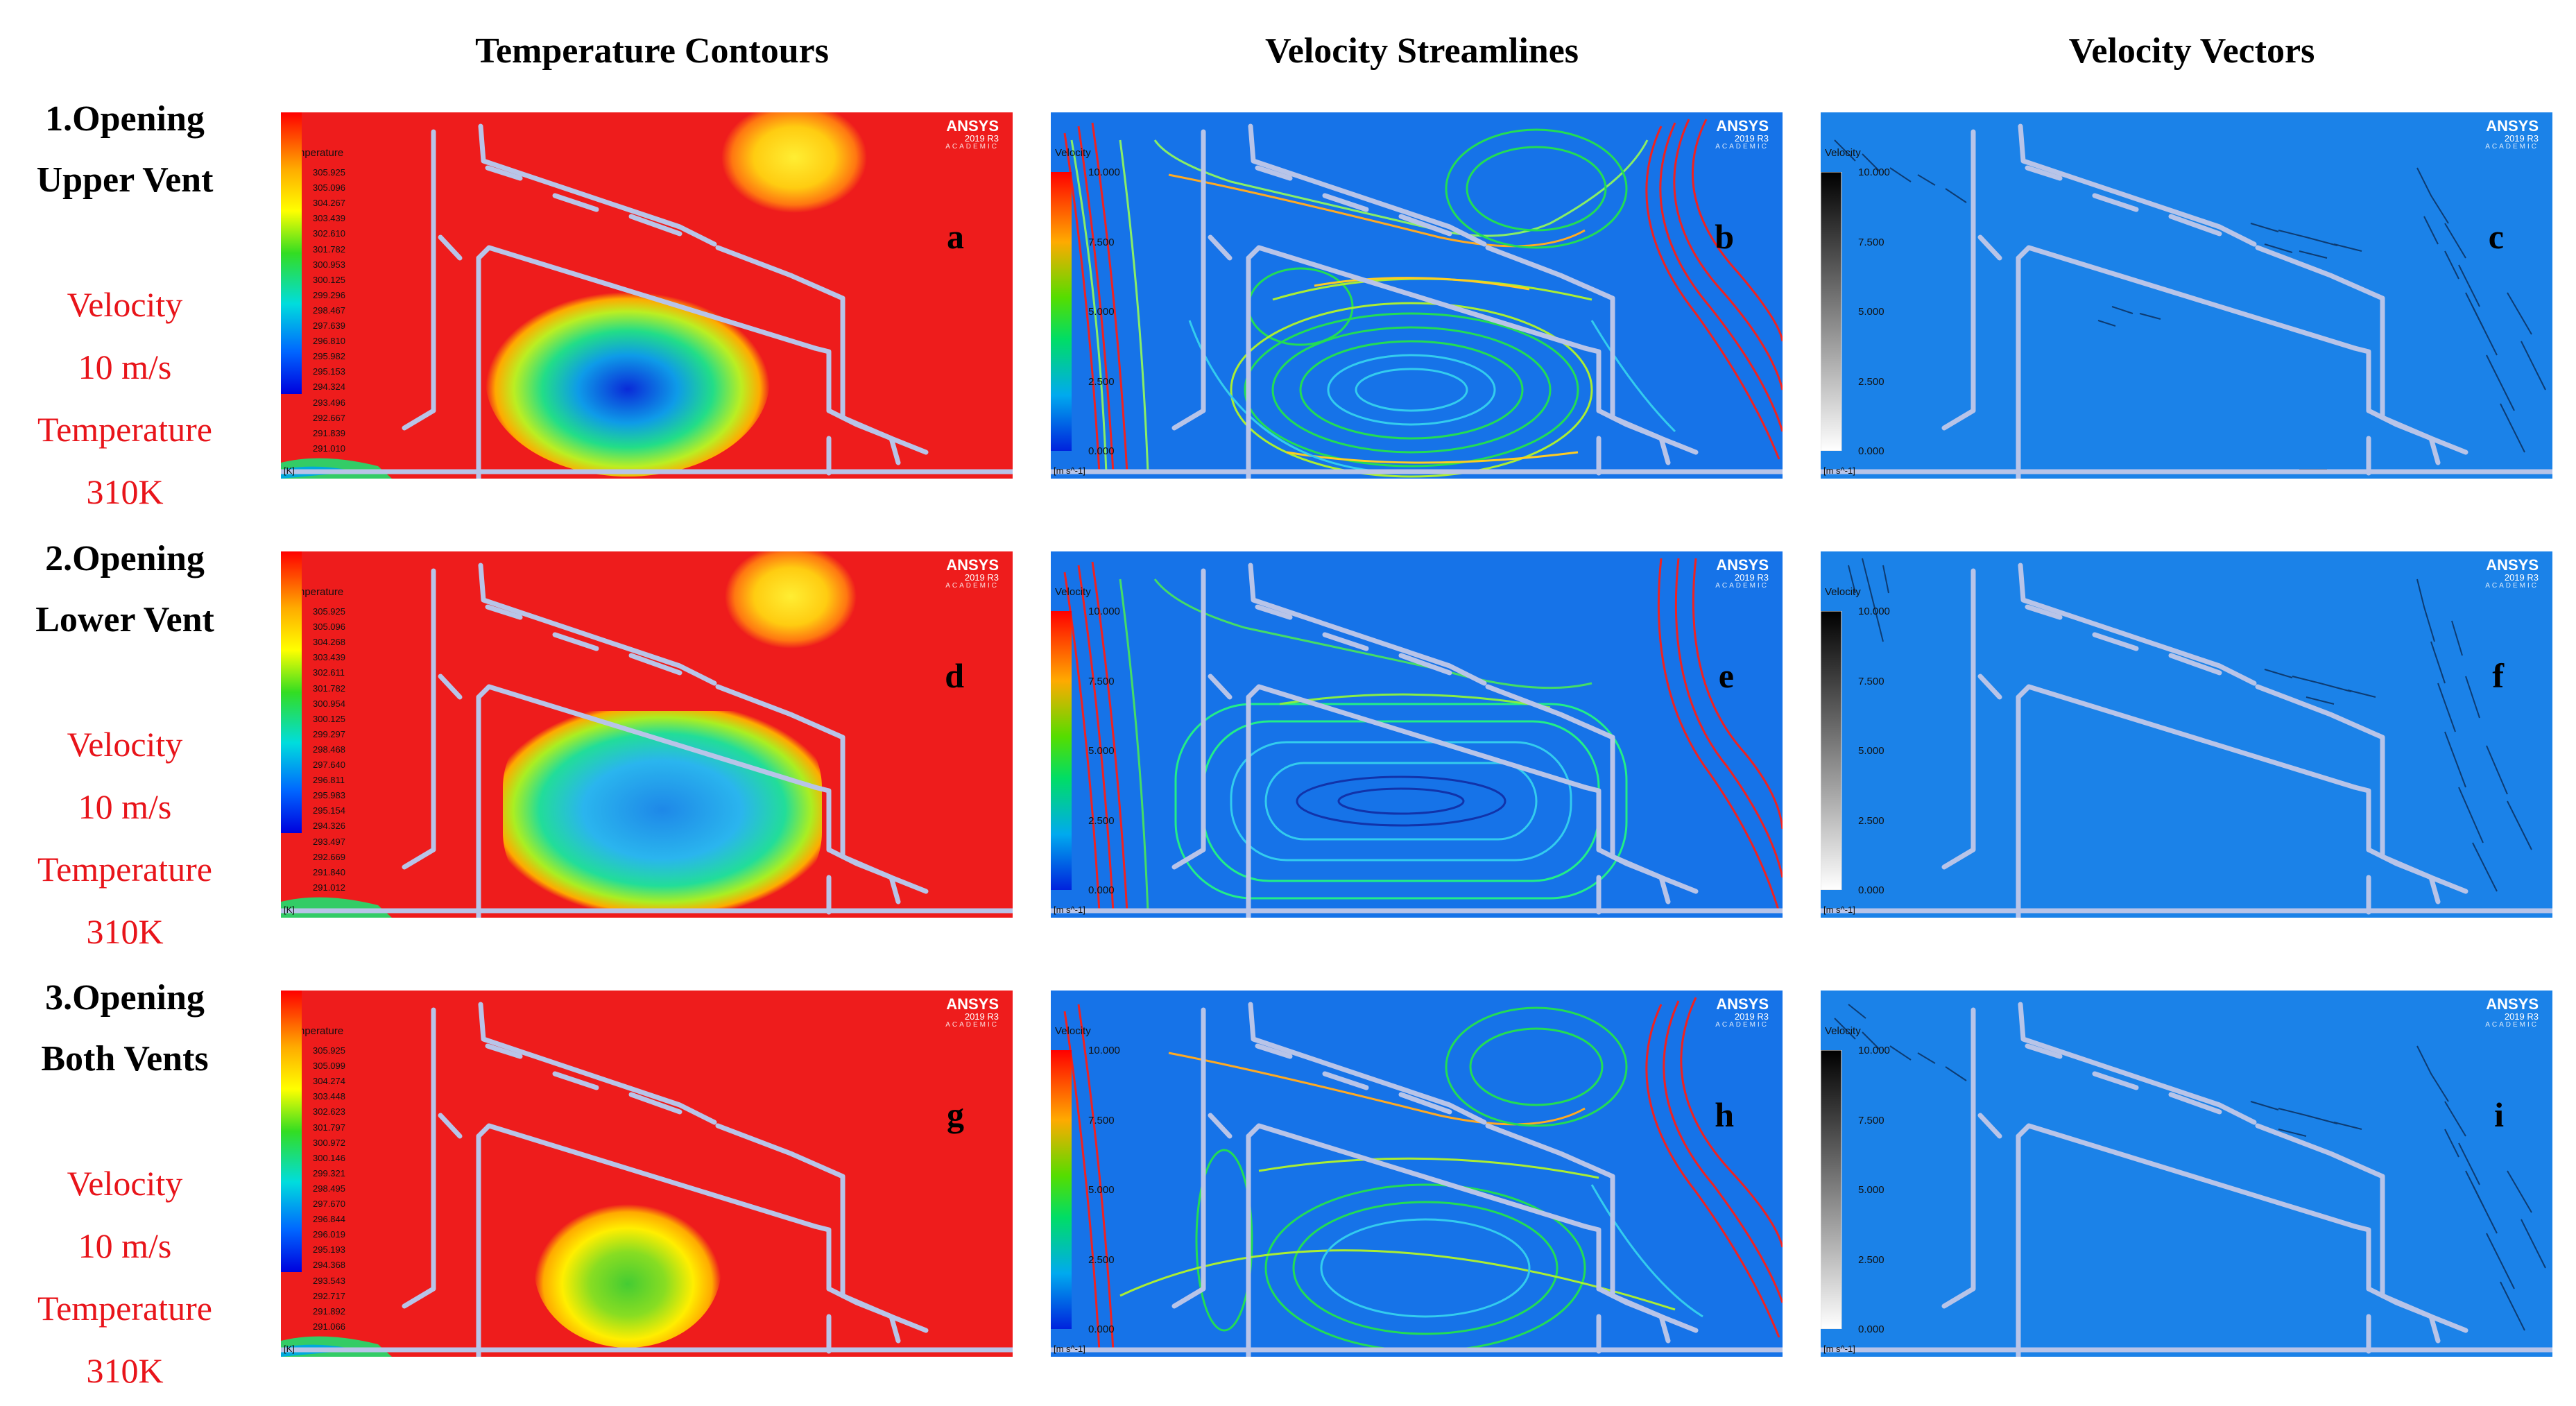  What do you see at coordinates (1724, 1114) in the screenshot?
I see `panel-letter: h` at bounding box center [1724, 1114].